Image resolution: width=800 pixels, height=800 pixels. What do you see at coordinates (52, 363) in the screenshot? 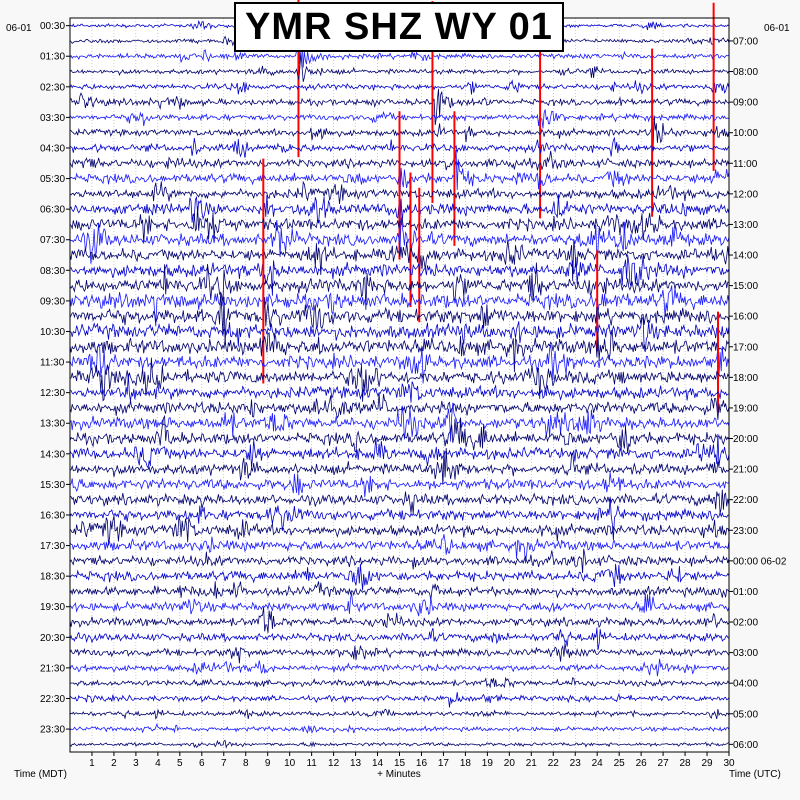
I see `left-tick-label: 11:30` at bounding box center [52, 363].